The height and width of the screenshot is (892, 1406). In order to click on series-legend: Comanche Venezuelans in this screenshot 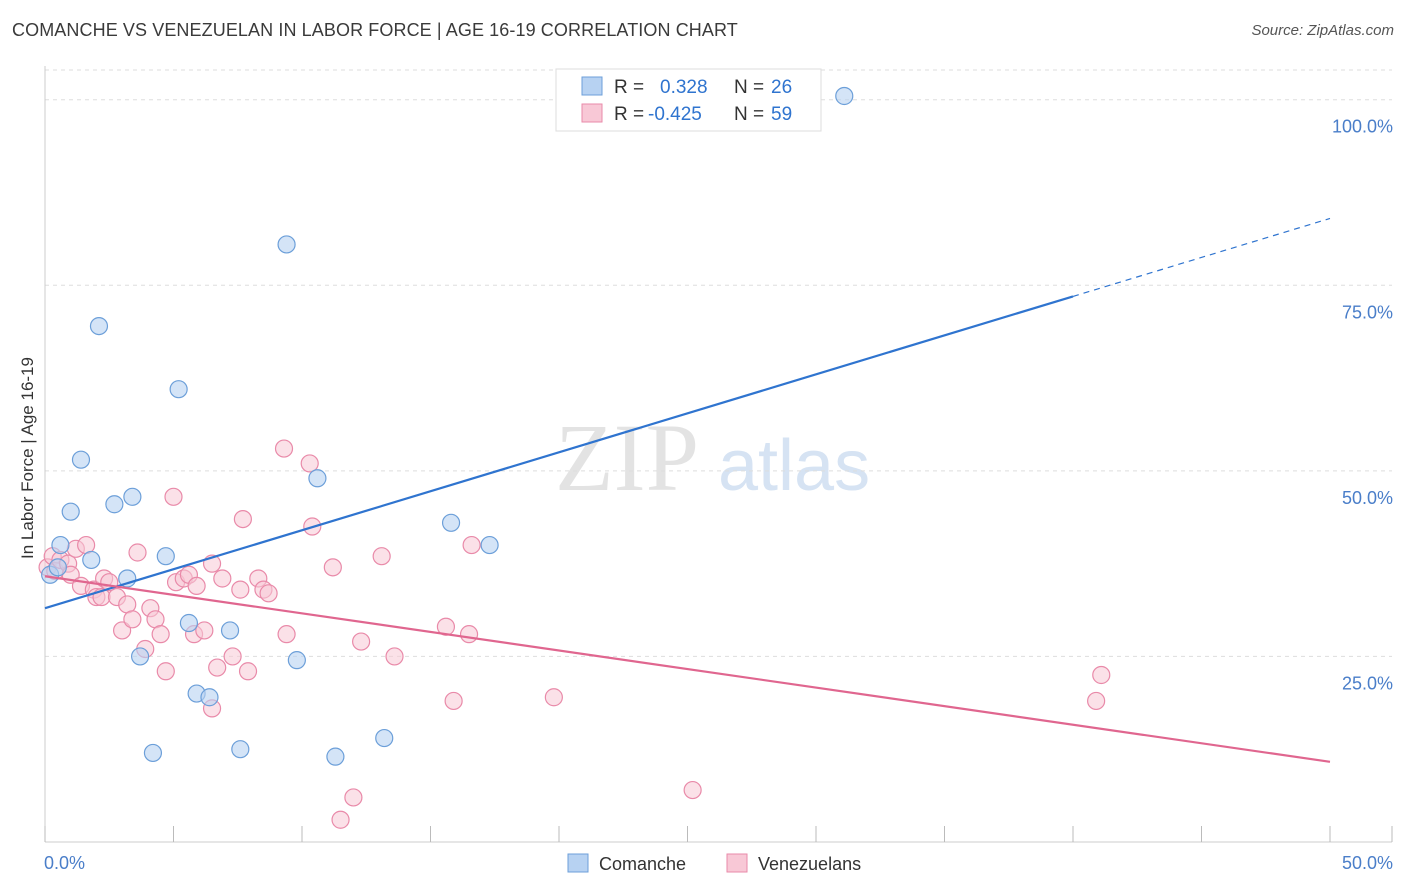, I will do `click(714, 863)`.